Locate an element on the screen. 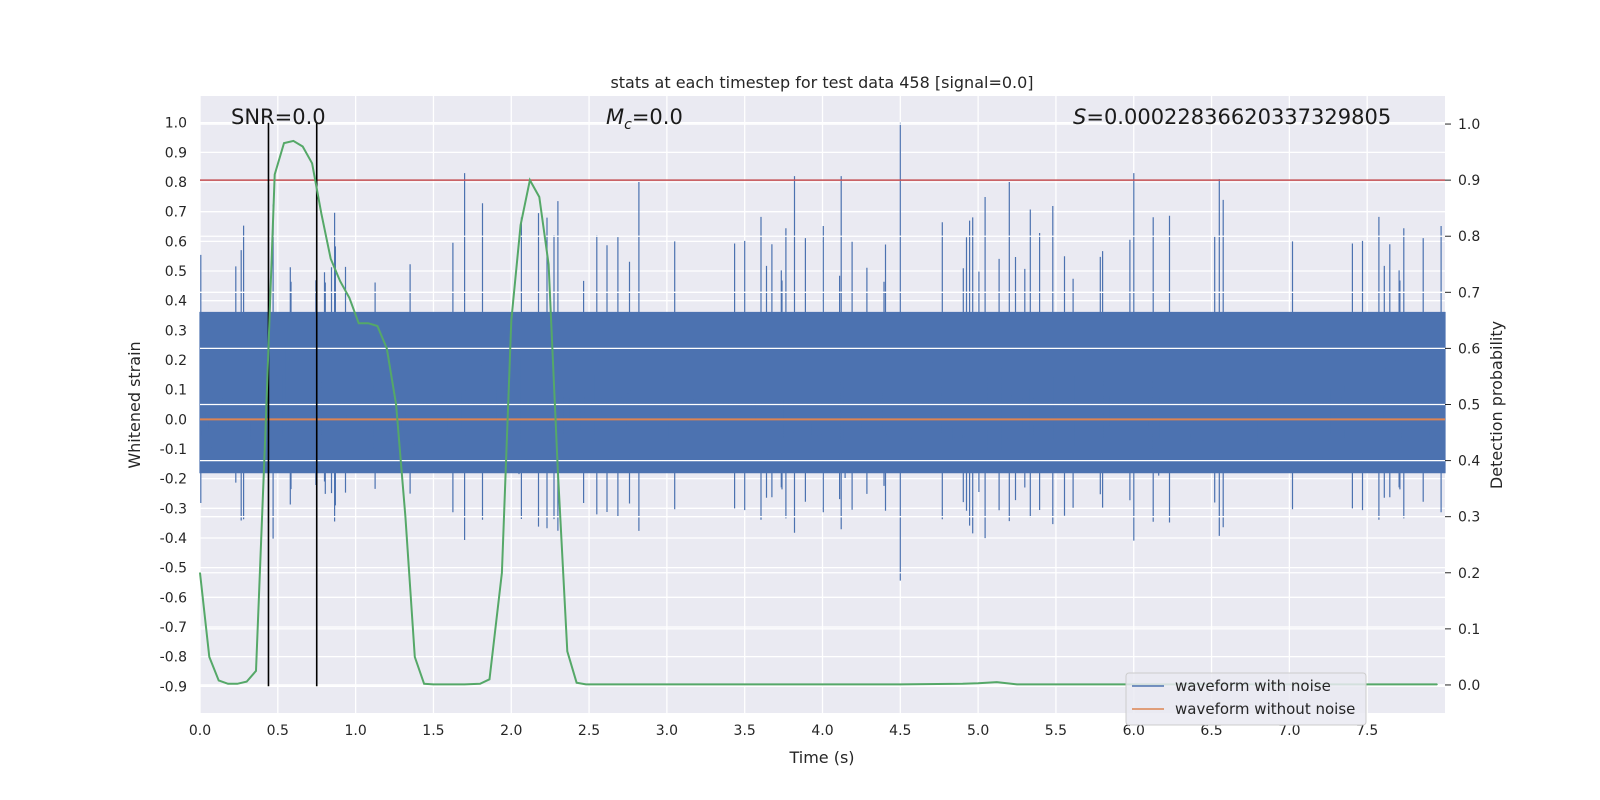  y-right-tick-label: 0.3 is located at coordinates (1469, 518).